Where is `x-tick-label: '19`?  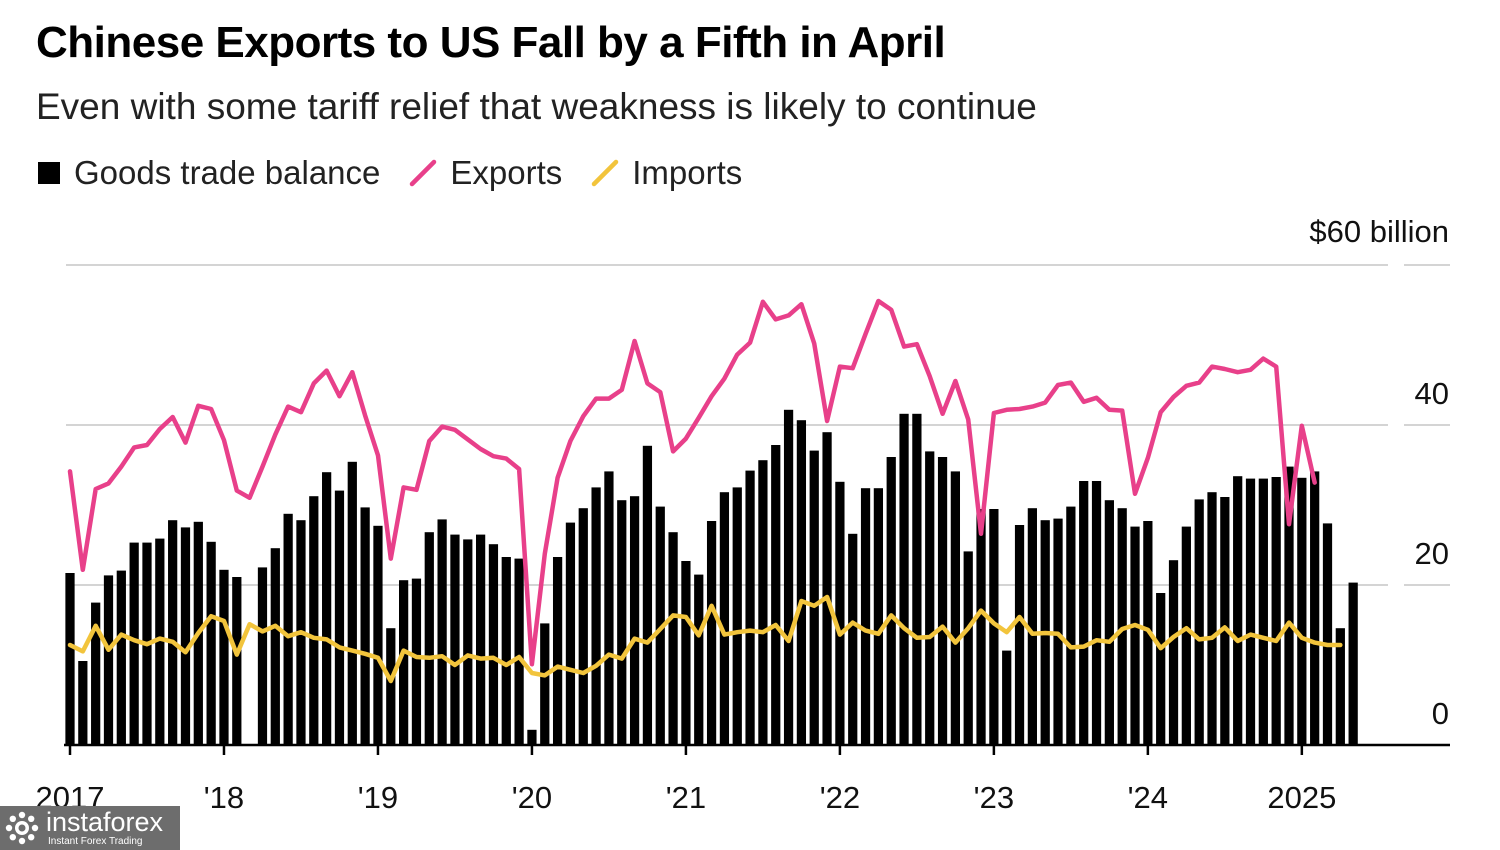 x-tick-label: '19 is located at coordinates (378, 797).